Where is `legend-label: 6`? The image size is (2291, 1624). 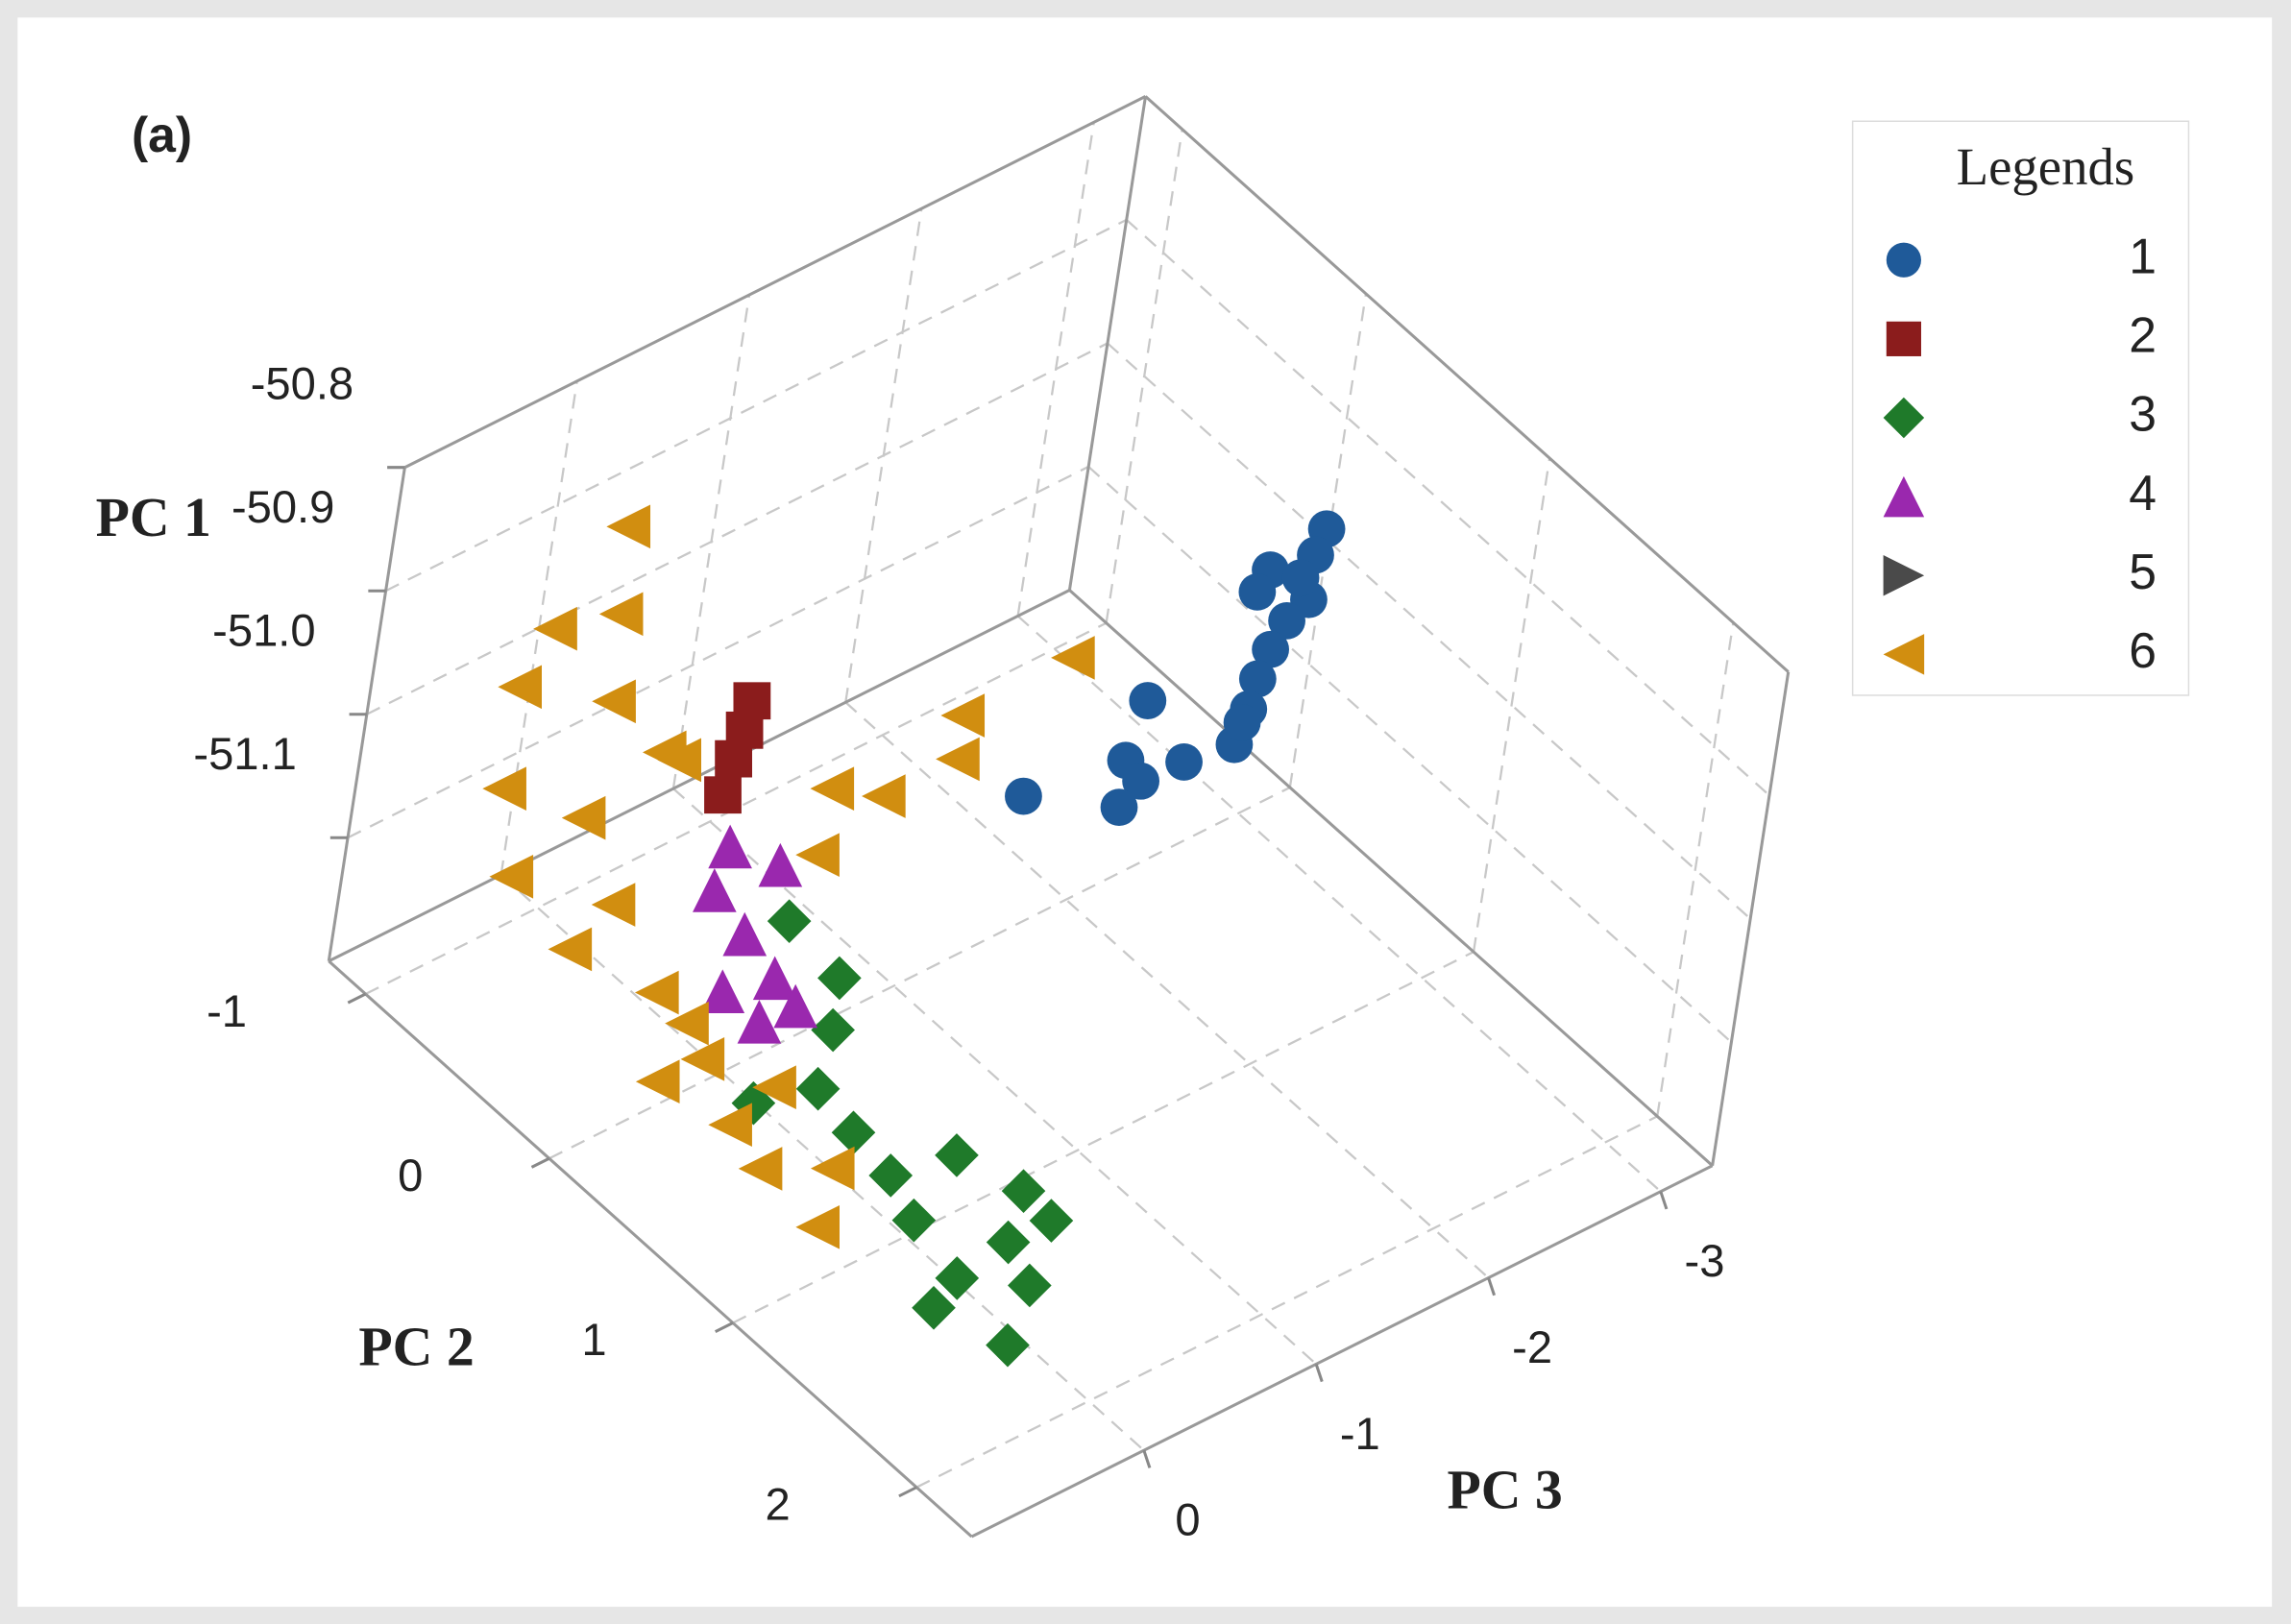 legend-label: 6 is located at coordinates (2143, 650).